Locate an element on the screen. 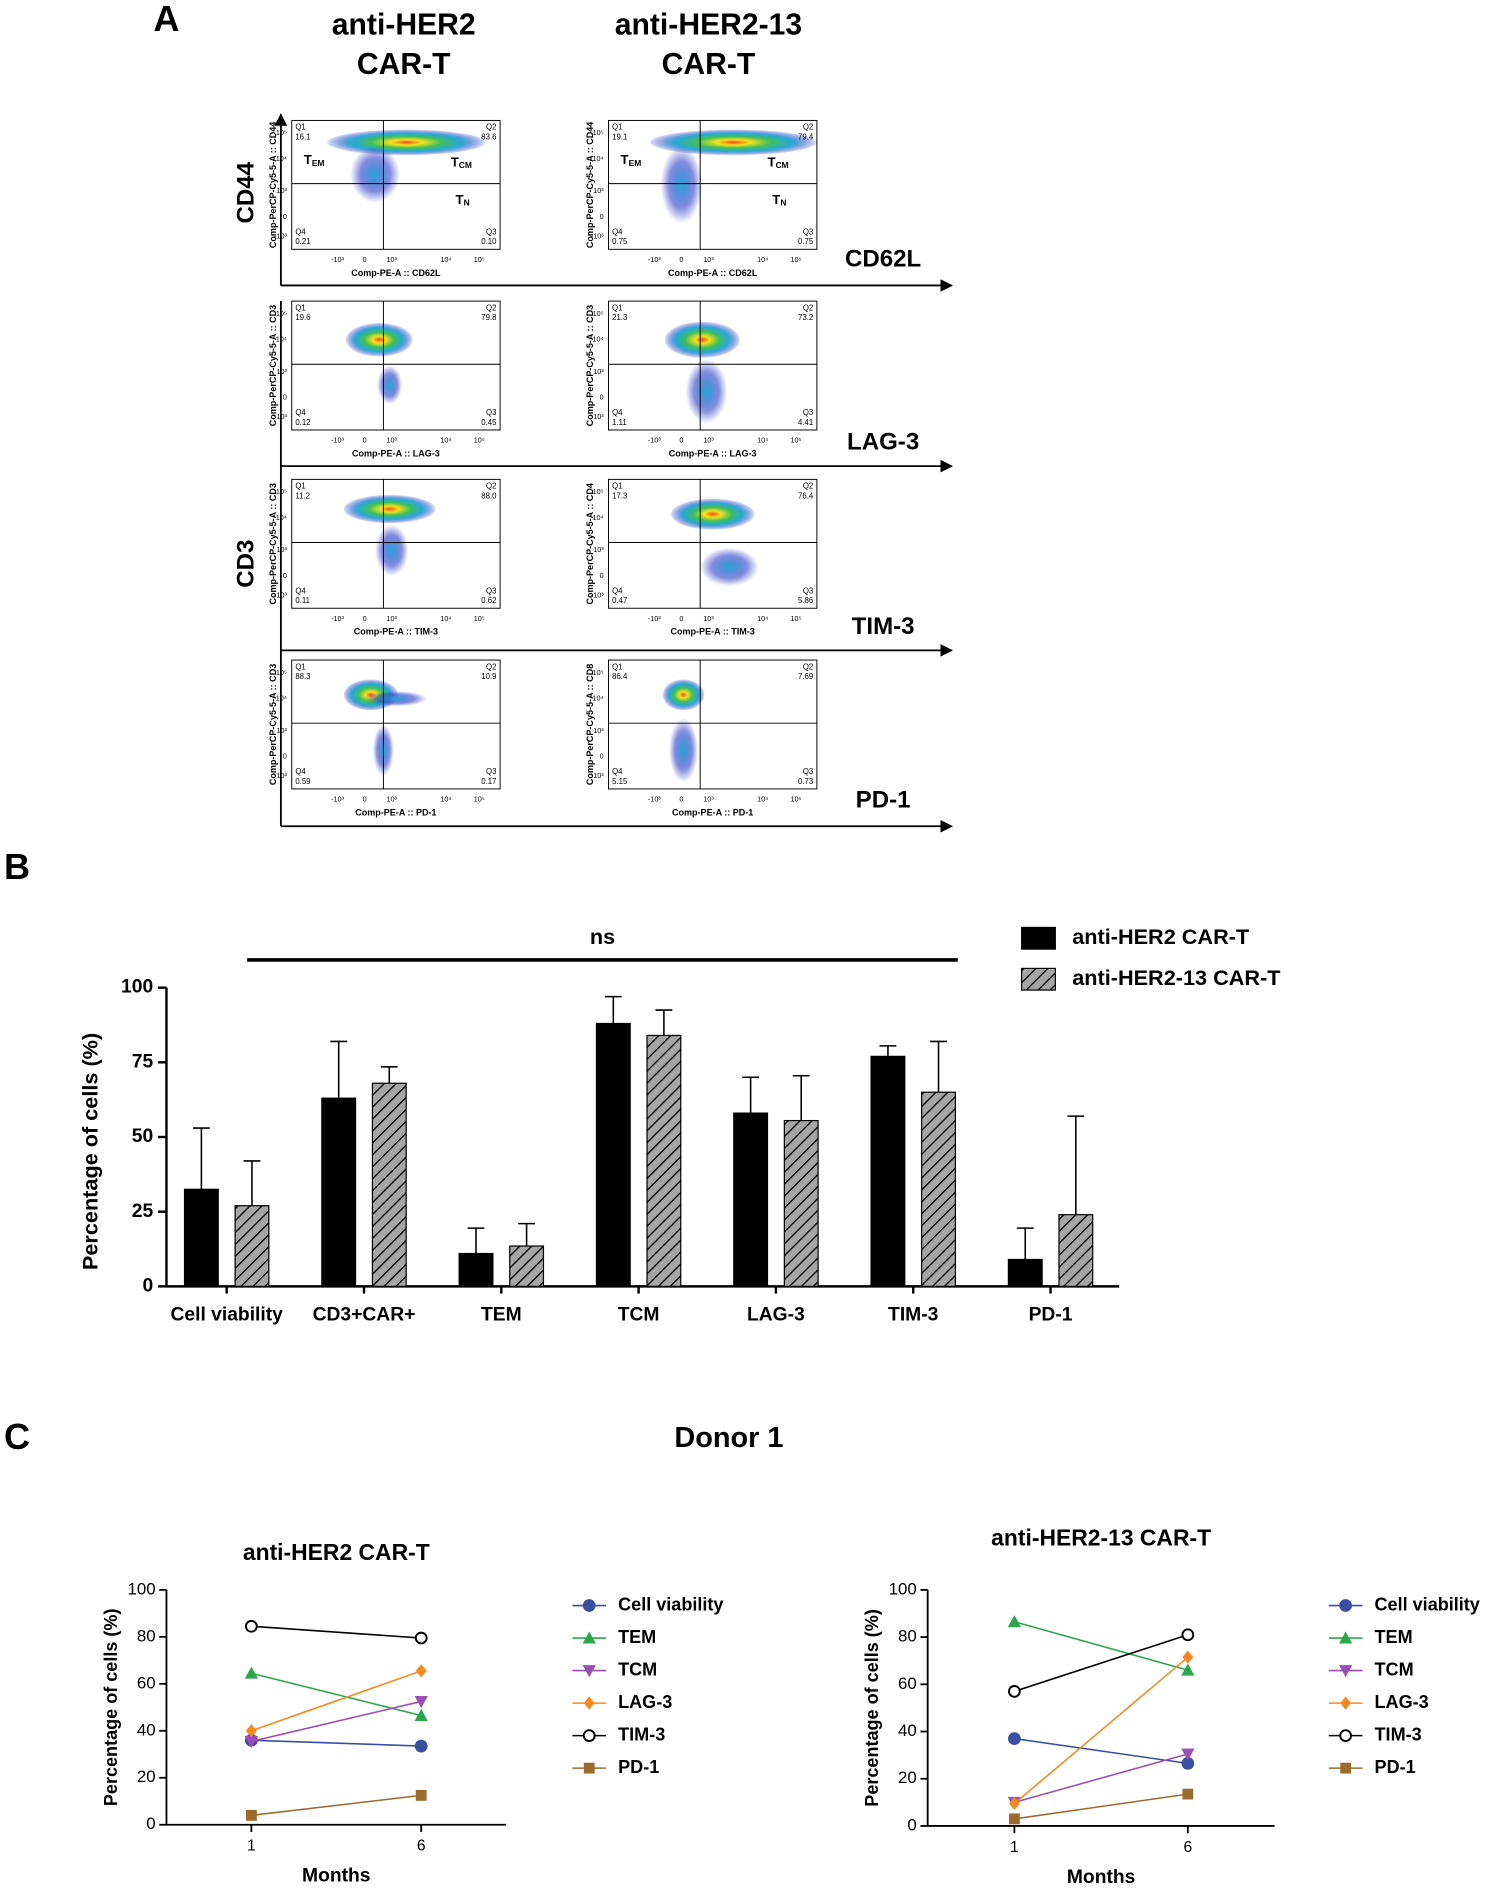  x-tick-label: -10³ is located at coordinates (337, 618).